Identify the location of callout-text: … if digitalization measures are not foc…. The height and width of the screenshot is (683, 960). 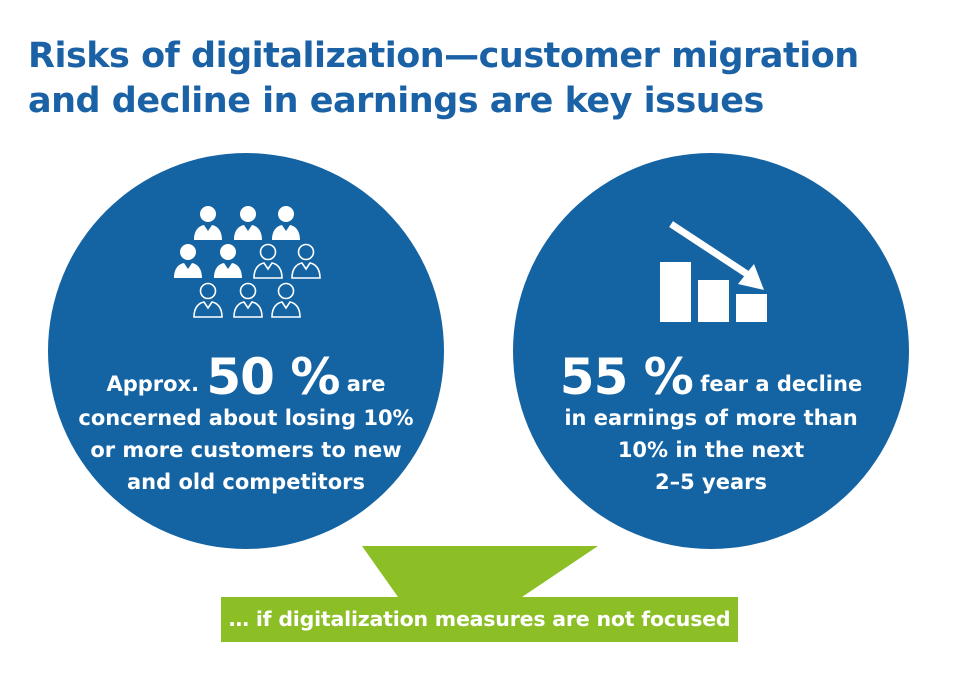
(479, 619).